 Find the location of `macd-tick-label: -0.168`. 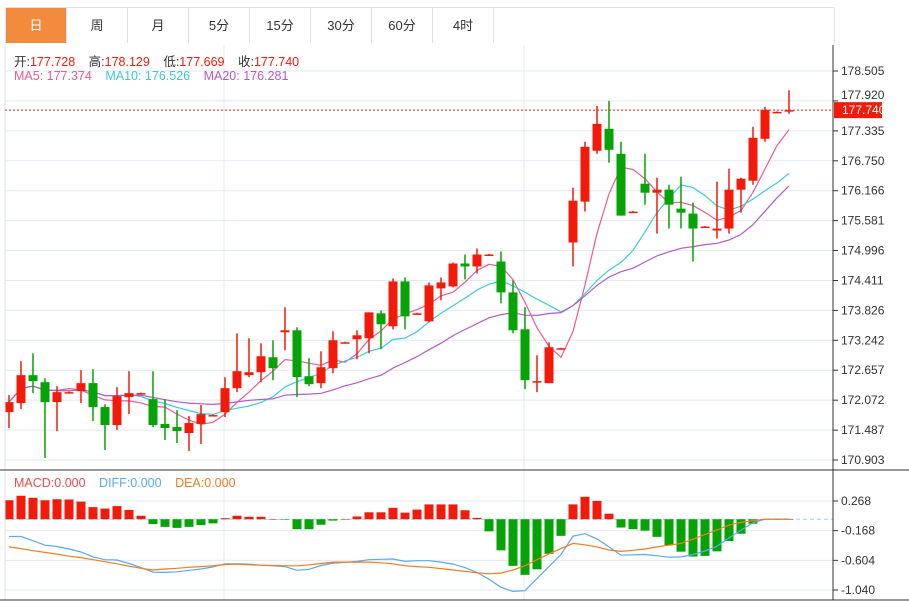

macd-tick-label: -0.168 is located at coordinates (858, 531).